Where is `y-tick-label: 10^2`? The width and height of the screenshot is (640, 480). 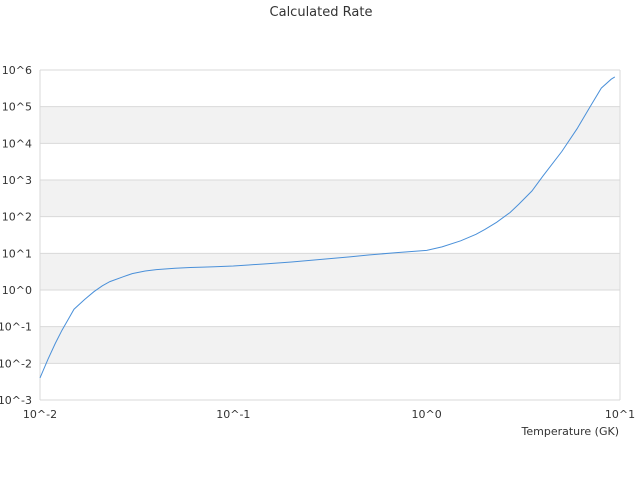
y-tick-label: 10^2 is located at coordinates (17, 217).